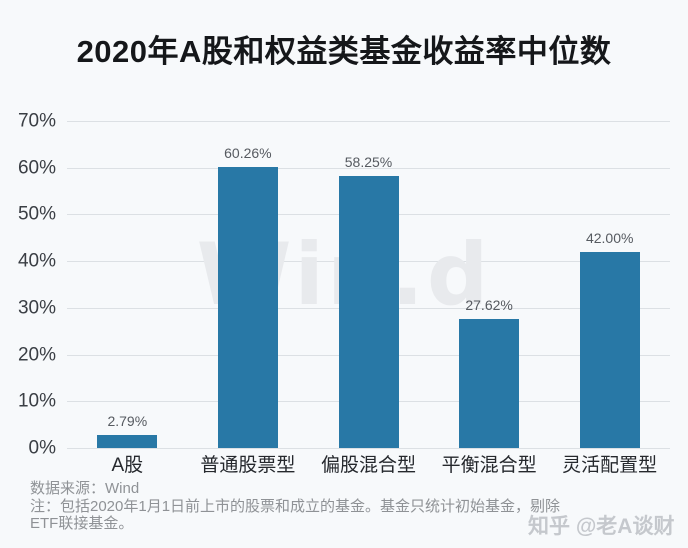  I want to click on note-text-line2: ETF联接基金。, so click(82, 523).